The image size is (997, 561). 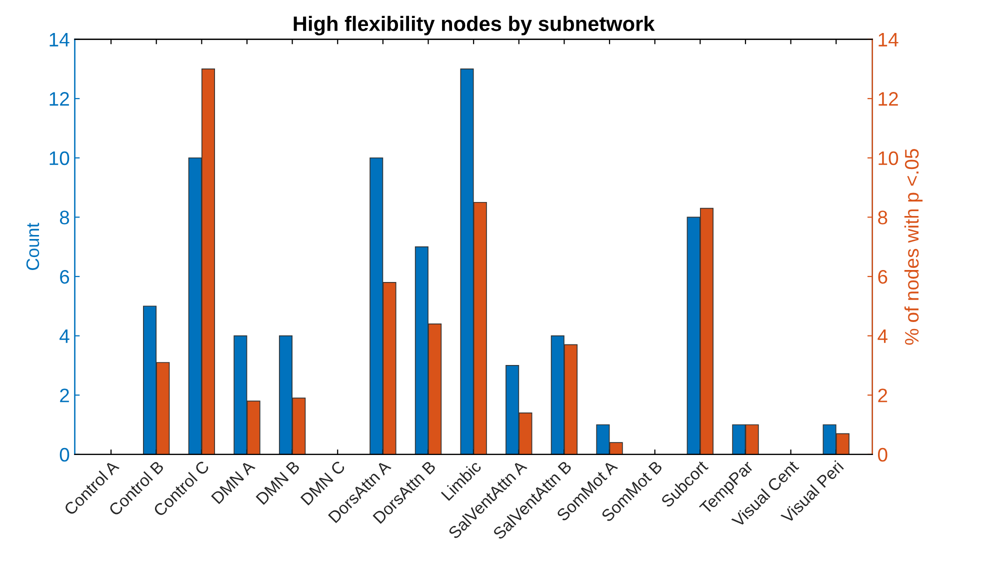 I want to click on y-tick-label: 10, so click(x=60, y=158).